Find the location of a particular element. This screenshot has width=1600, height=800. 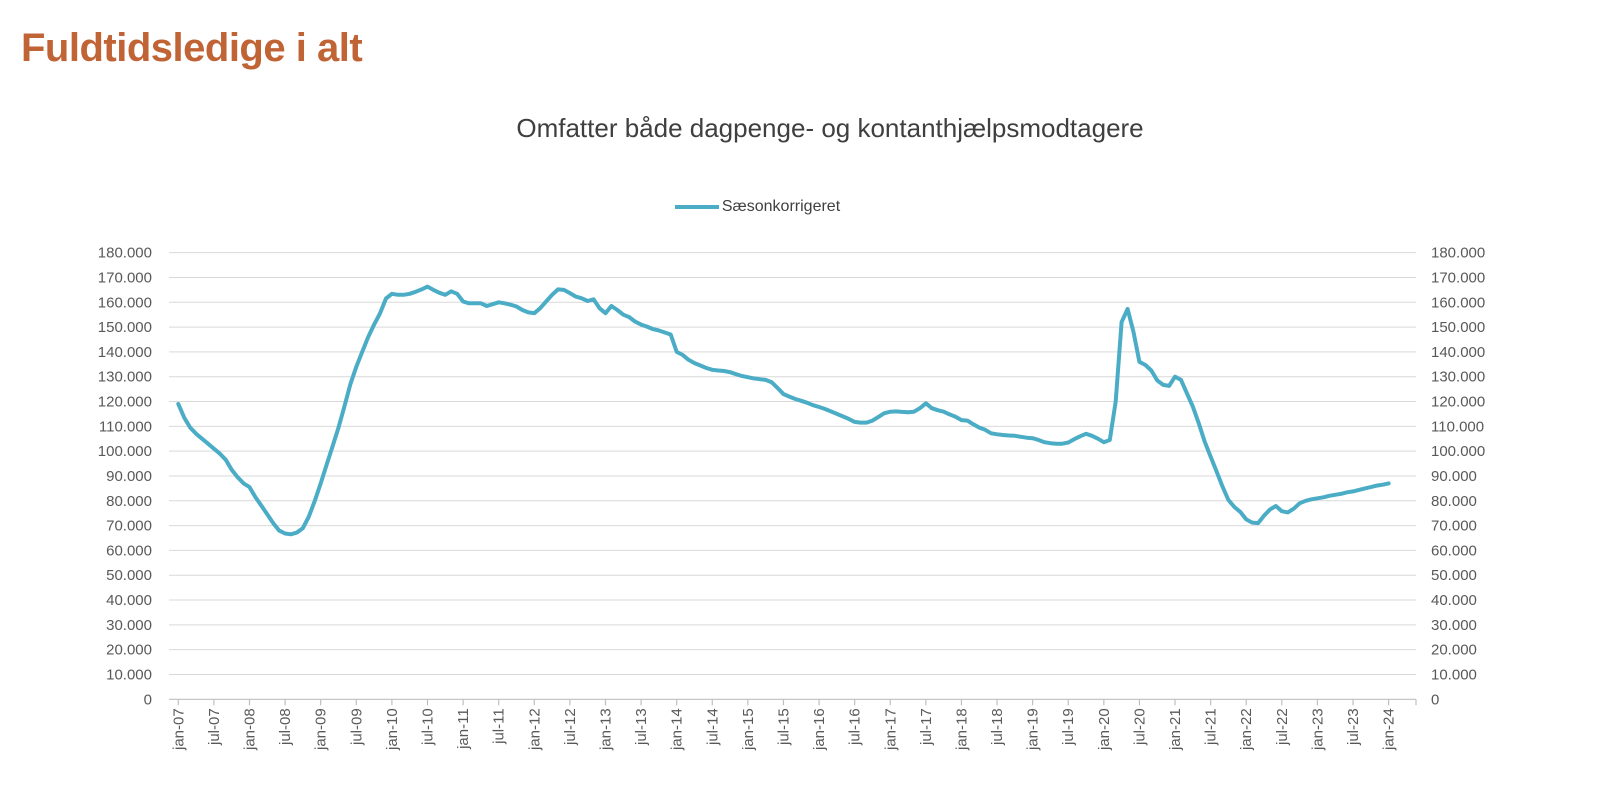

svg-text: jan-24 is located at coordinates (1389, 729).